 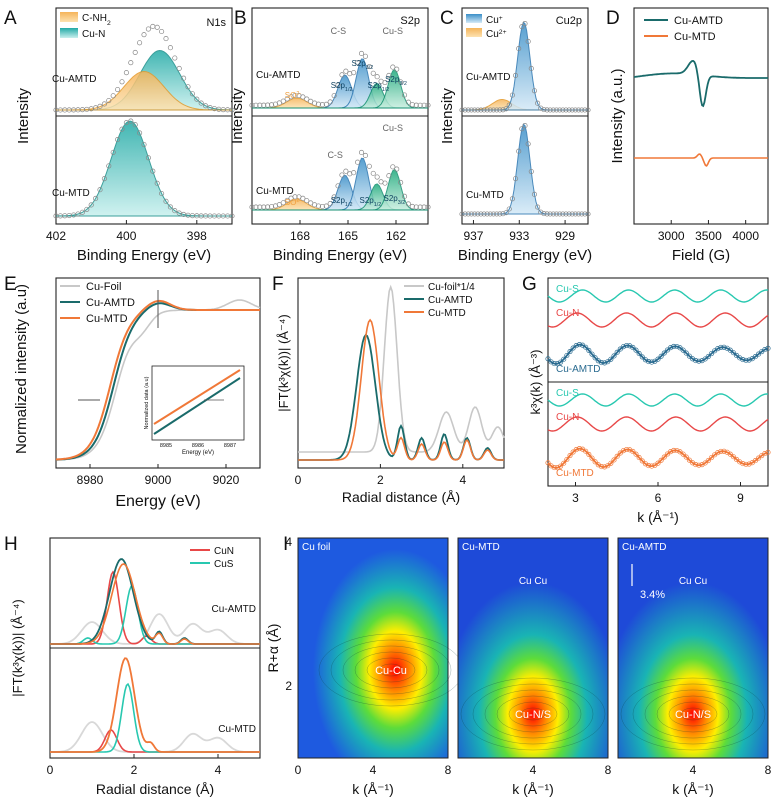 What do you see at coordinates (10, 284) in the screenshot?
I see `panel-letter: E` at bounding box center [10, 284].